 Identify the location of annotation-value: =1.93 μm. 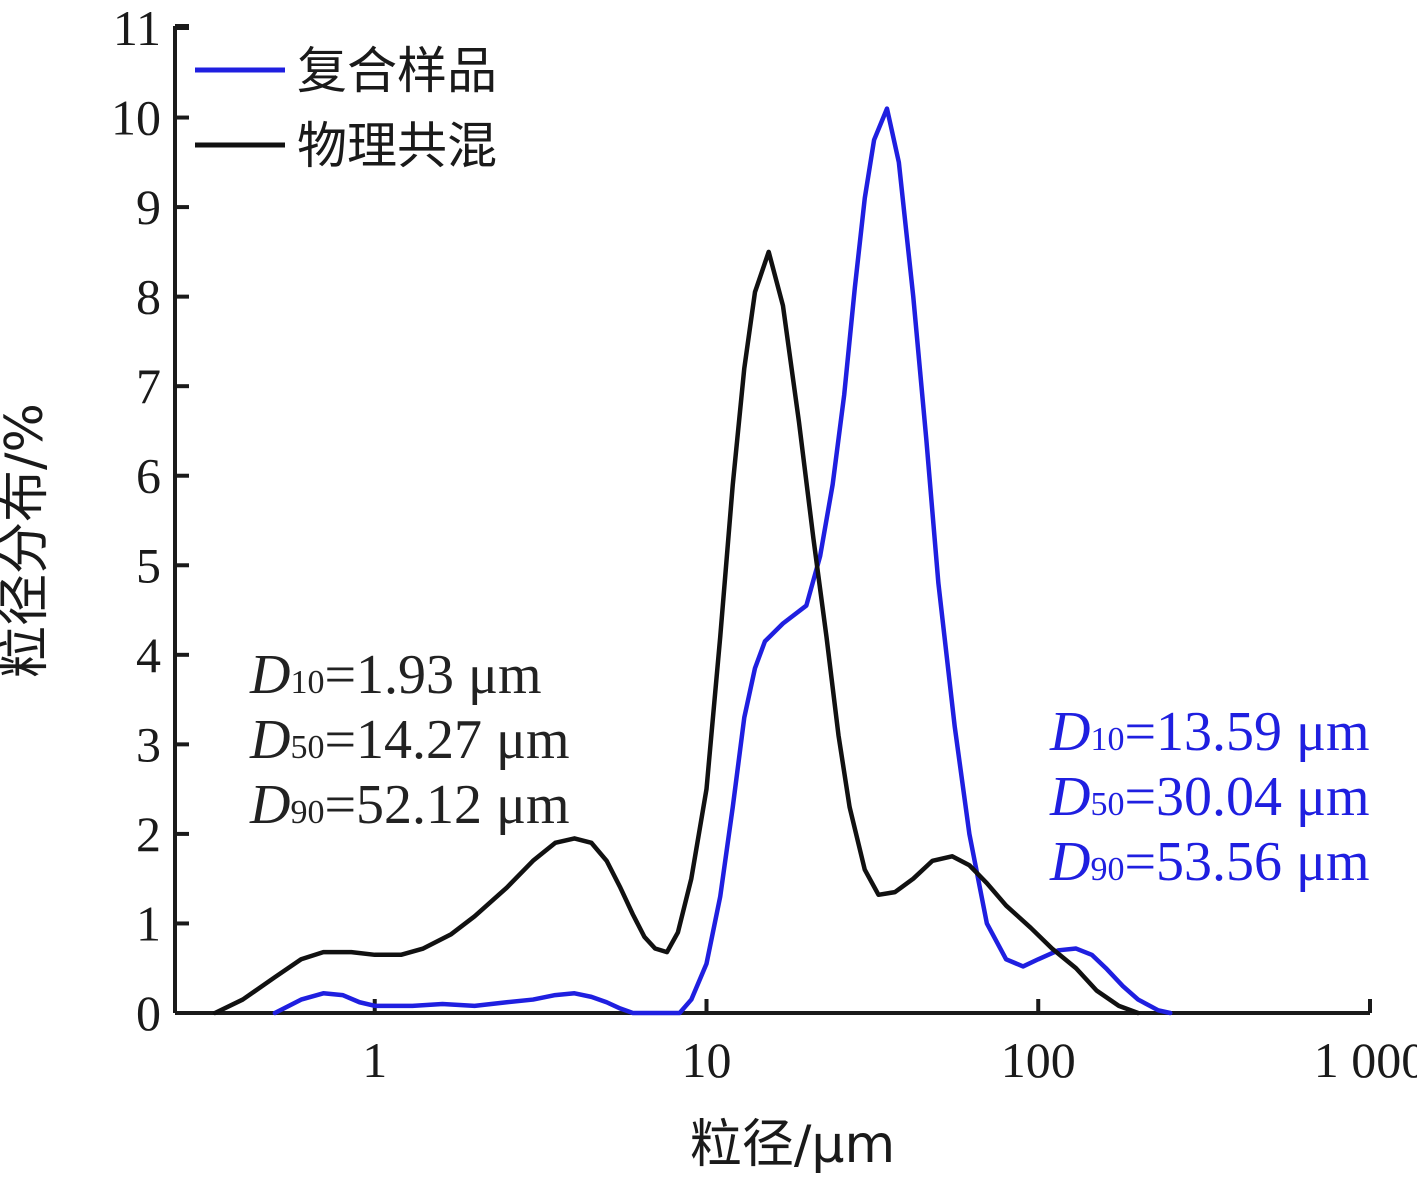
(432, 675).